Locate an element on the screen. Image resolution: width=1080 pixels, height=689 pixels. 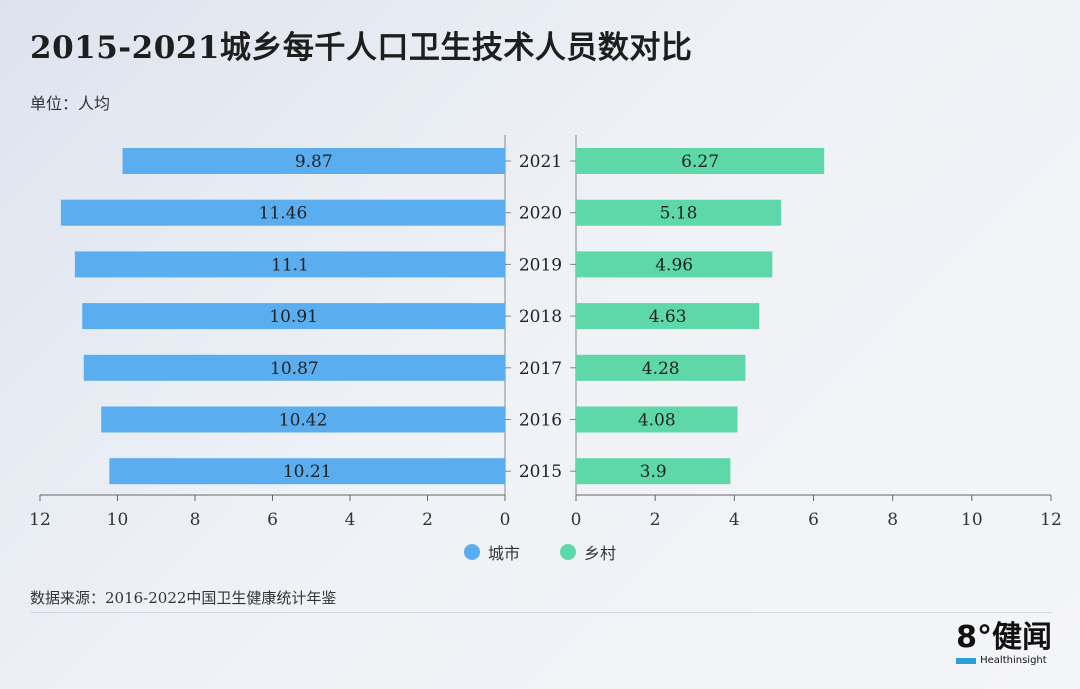
unit-label: 单位：人均 is located at coordinates (70, 103).